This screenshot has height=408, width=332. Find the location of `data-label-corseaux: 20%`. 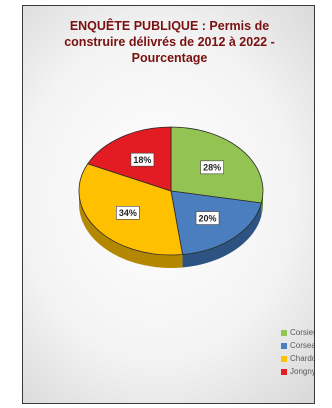

data-label-corseaux: 20% is located at coordinates (207, 218).